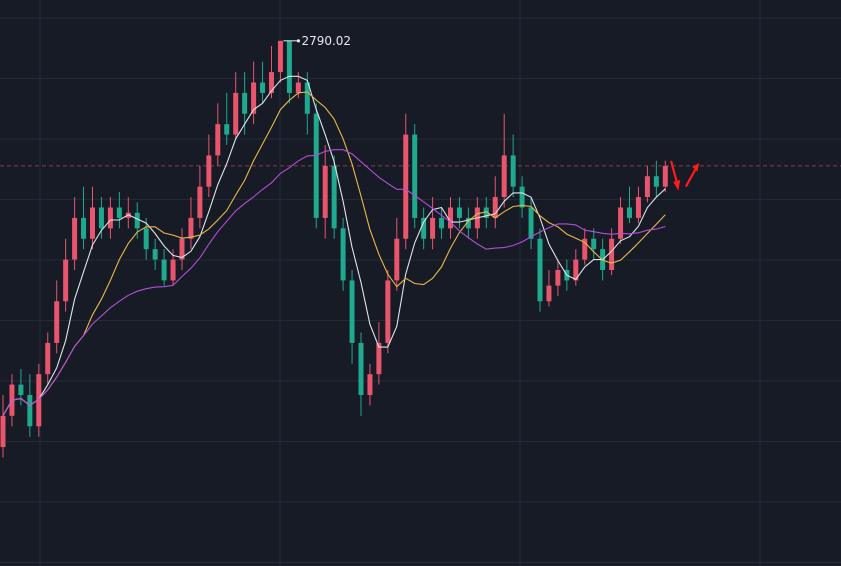 This screenshot has height=566, width=841. I want to click on annotations: 2790.02, so click(491, 112).